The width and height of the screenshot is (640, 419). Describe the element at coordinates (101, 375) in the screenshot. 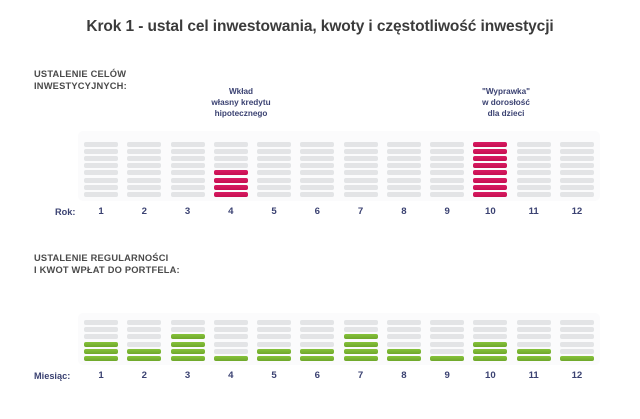

I see `axis-tick-1: 1` at that location.